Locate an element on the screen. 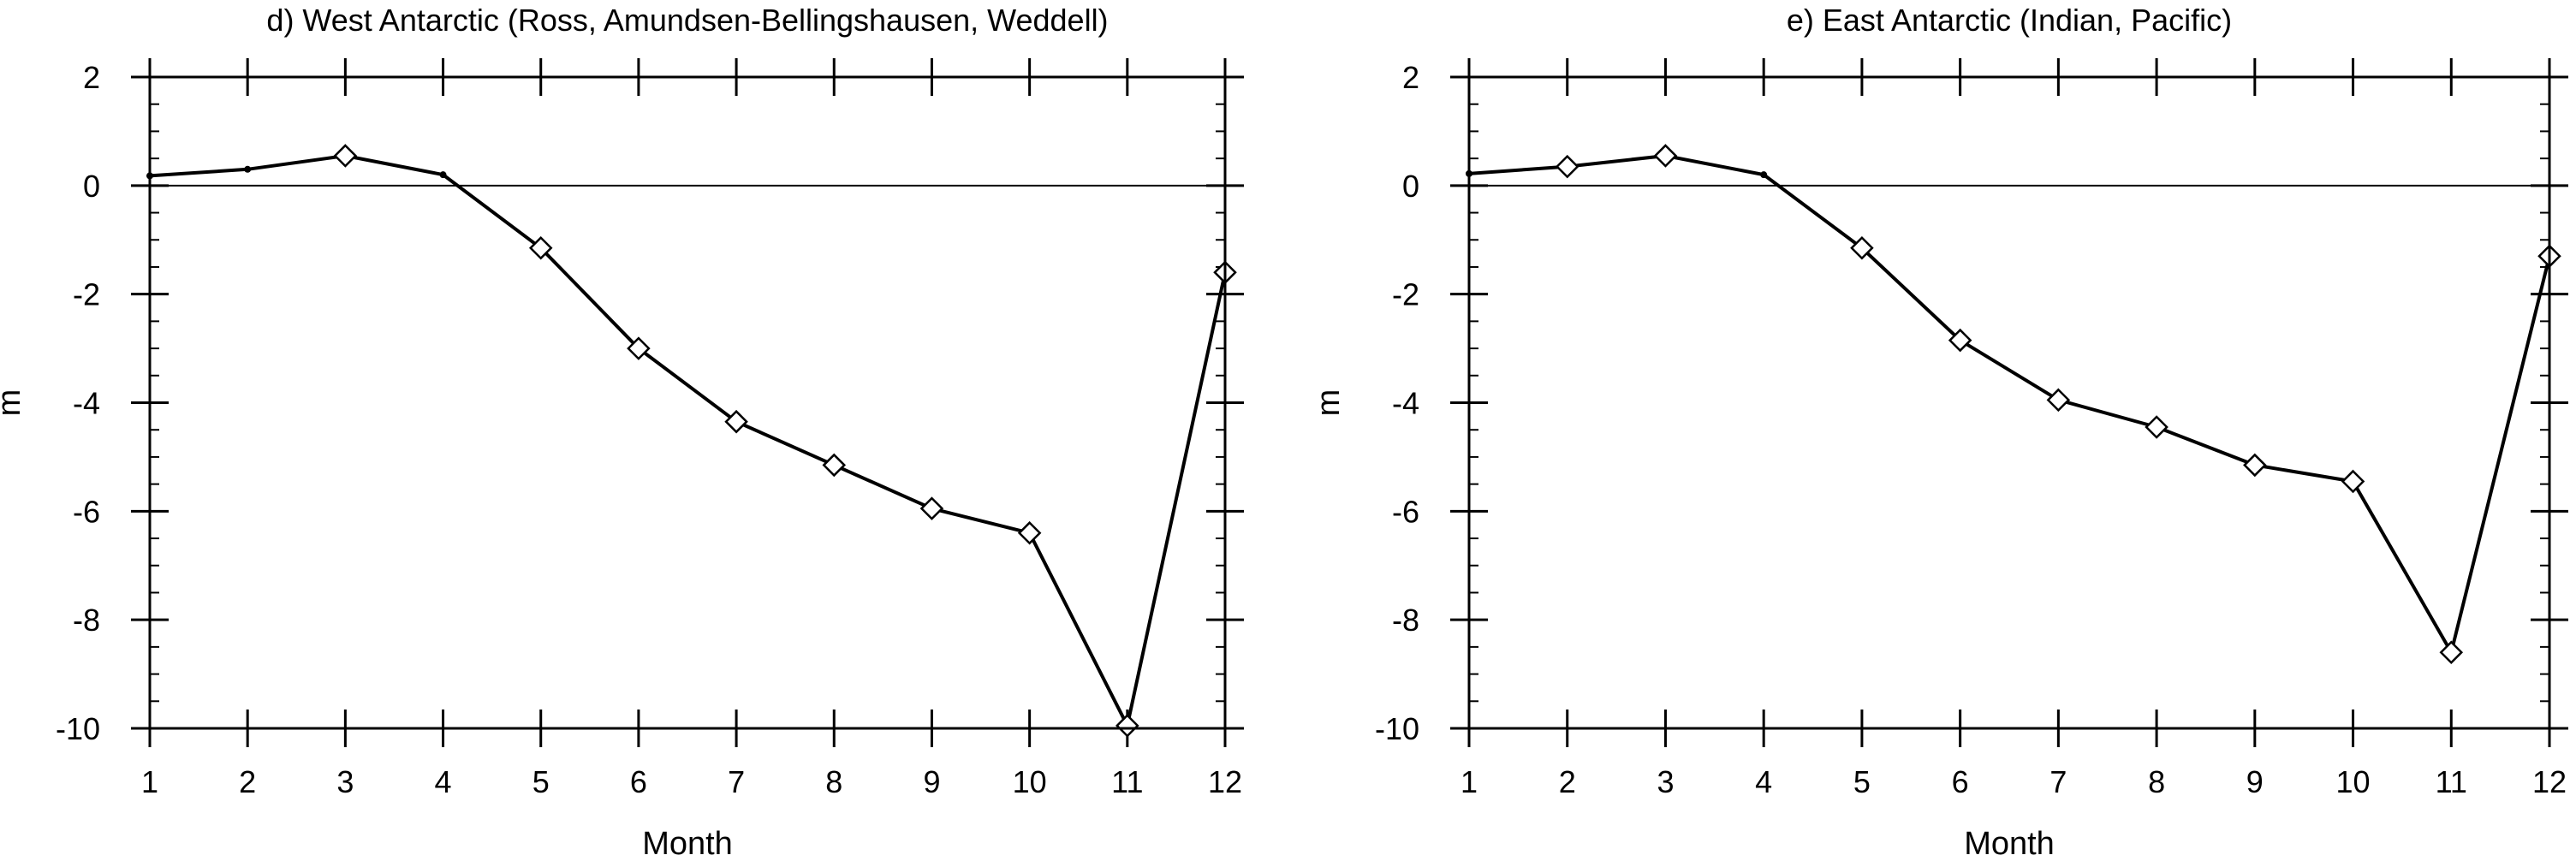  chart-title: e) East Antarctic (Indian, Pacific) is located at coordinates (2009, 20).